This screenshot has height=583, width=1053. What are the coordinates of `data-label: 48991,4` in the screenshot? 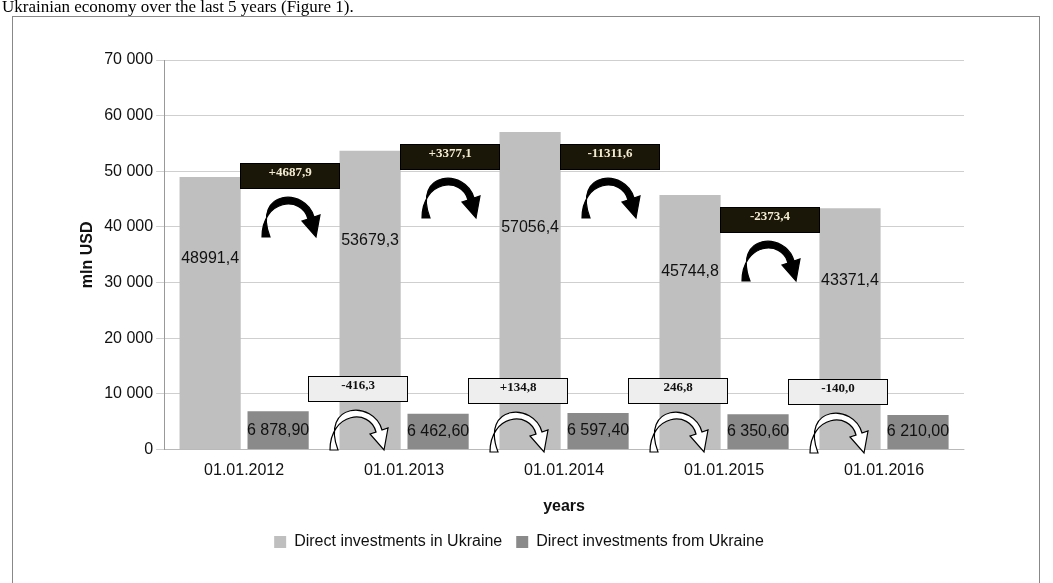 It's located at (210, 257).